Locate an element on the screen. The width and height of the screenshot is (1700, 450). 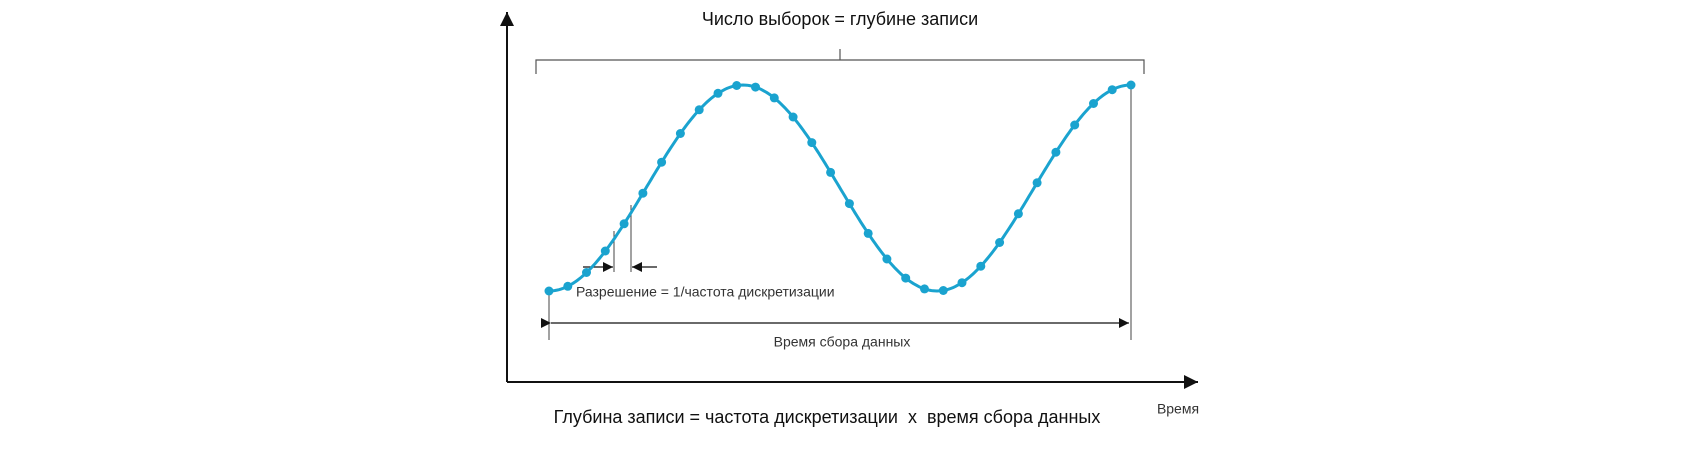
acquisition-label: Время сбора данных is located at coordinates (842, 342).